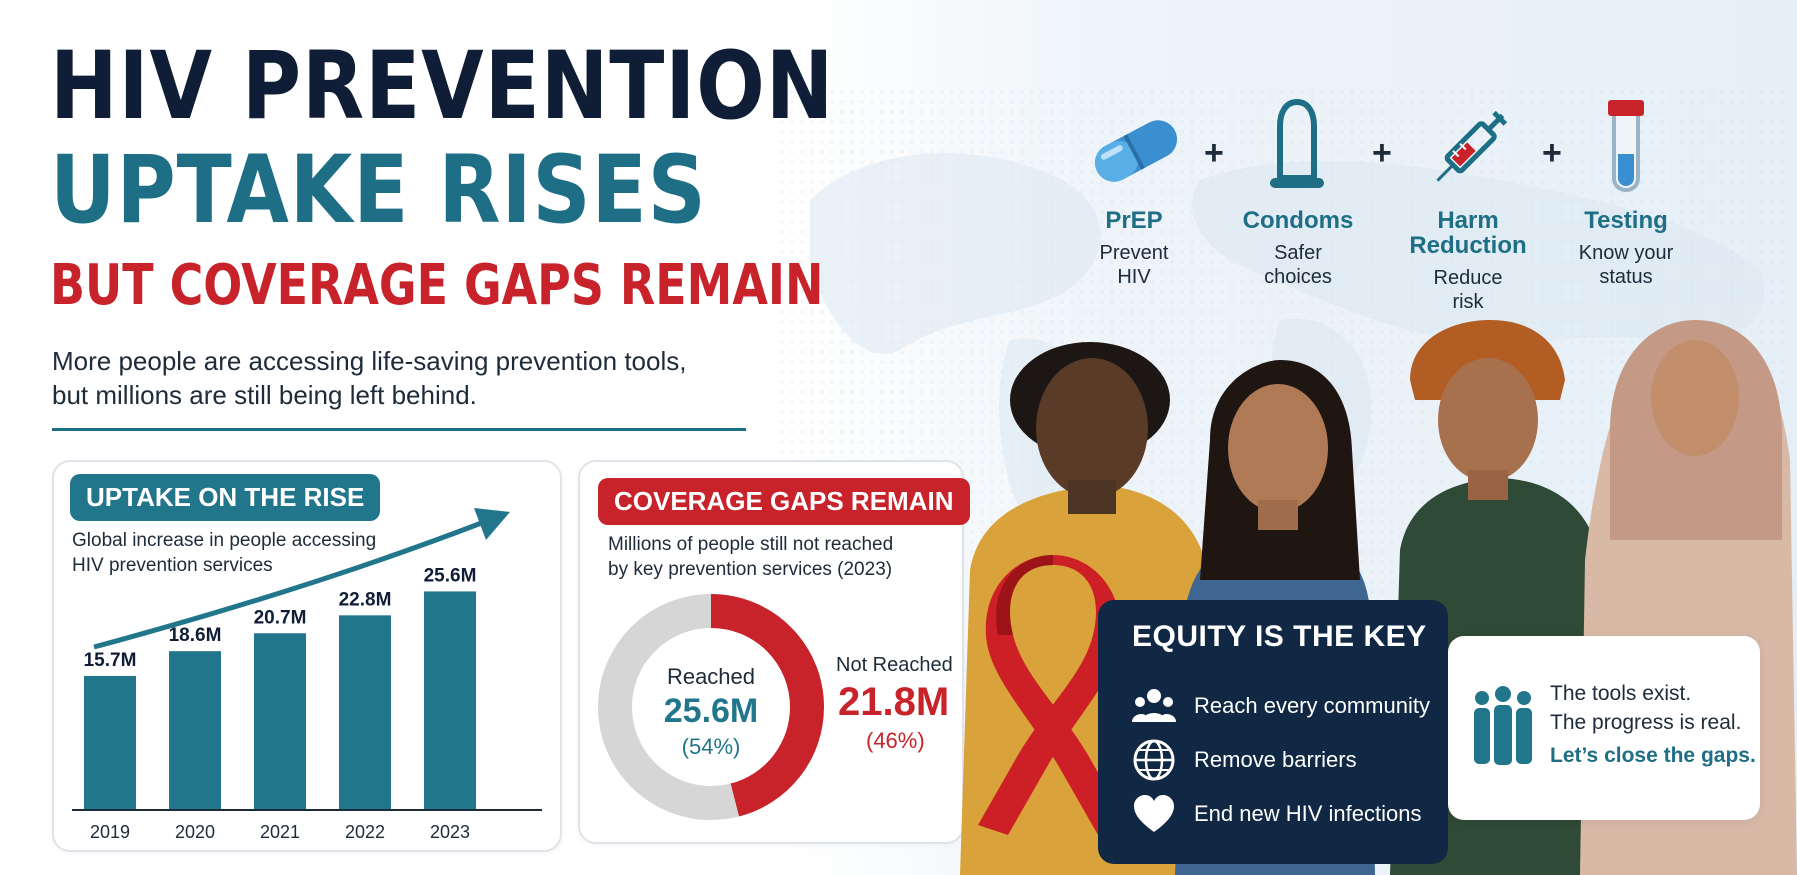 The image size is (1797, 875). What do you see at coordinates (1503, 725) in the screenshot?
I see `people-group-icon` at bounding box center [1503, 725].